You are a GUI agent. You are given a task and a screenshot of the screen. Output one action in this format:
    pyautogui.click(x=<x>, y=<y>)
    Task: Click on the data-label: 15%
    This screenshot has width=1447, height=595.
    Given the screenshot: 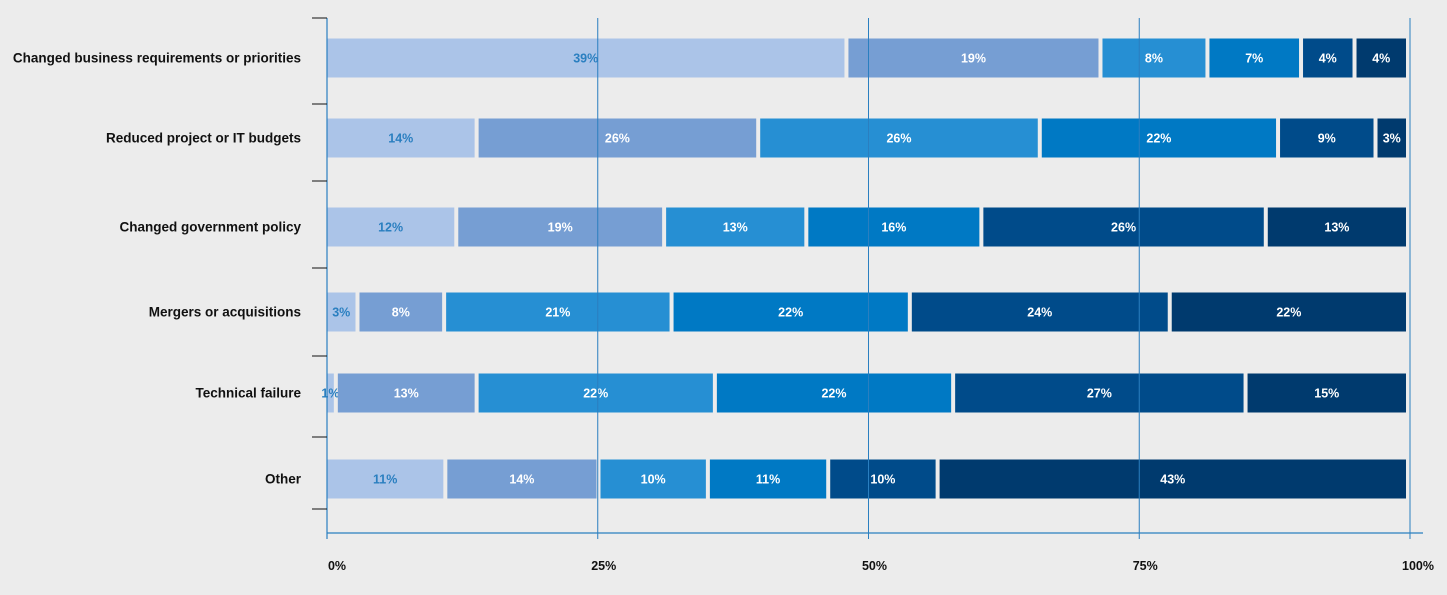 What is the action you would take?
    pyautogui.click(x=1326, y=394)
    